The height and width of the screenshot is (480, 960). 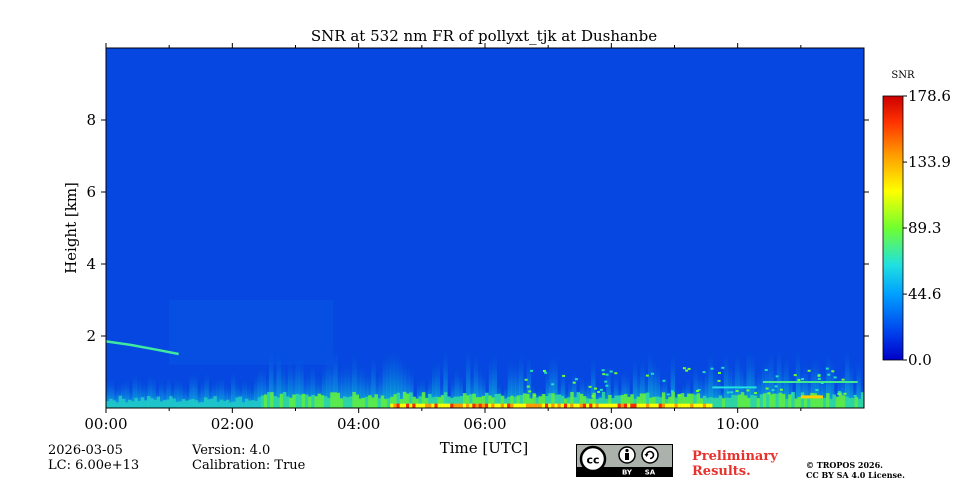 I want to click on layer-segment, so click(x=811, y=397).